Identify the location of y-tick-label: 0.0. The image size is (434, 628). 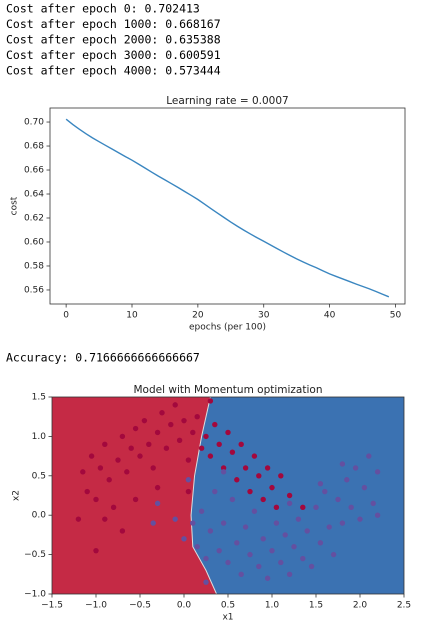
(39, 516).